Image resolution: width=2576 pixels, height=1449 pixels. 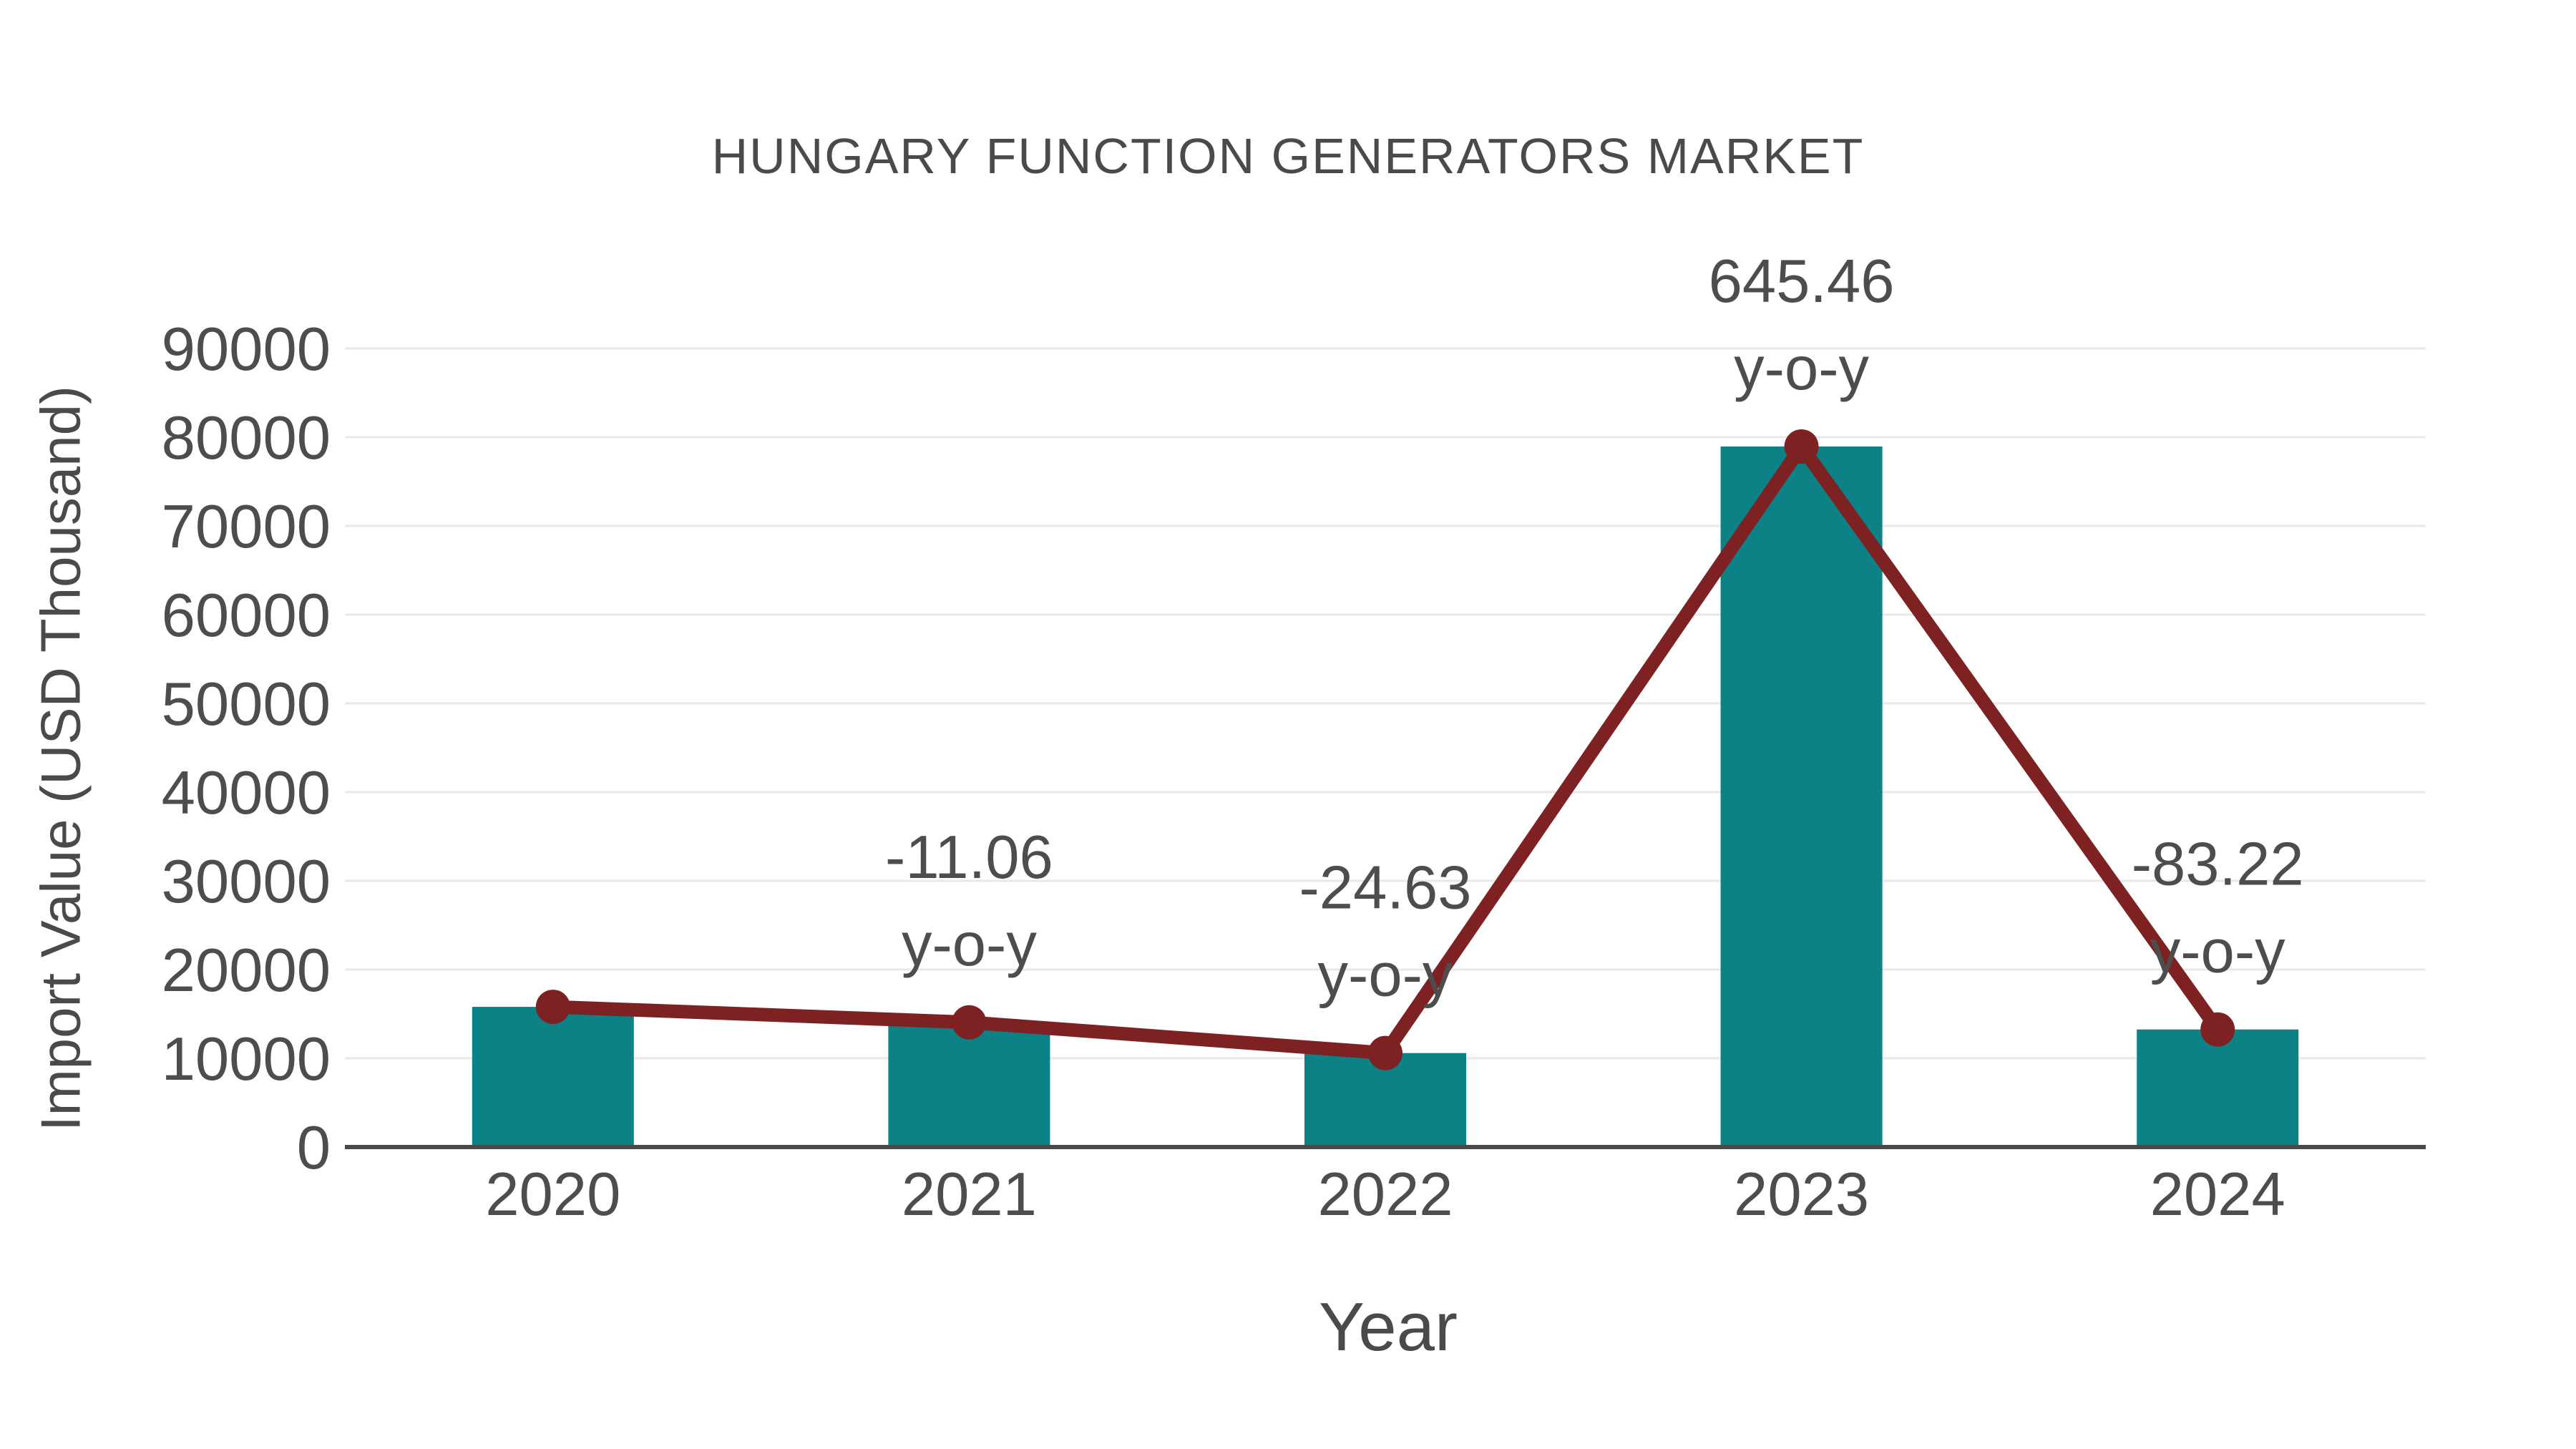 What do you see at coordinates (552, 1195) in the screenshot?
I see `x-tick-label: 2020` at bounding box center [552, 1195].